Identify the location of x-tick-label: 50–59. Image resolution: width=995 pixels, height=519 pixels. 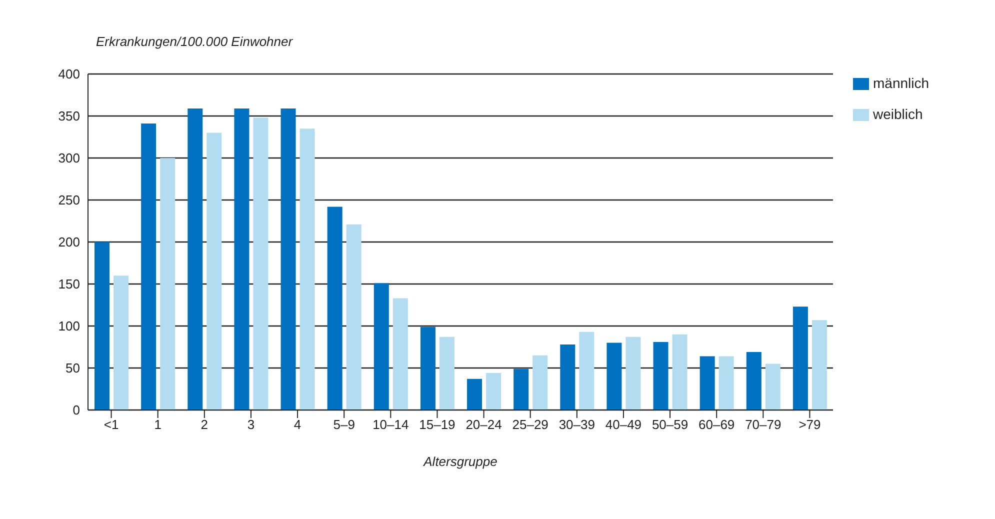
(670, 424).